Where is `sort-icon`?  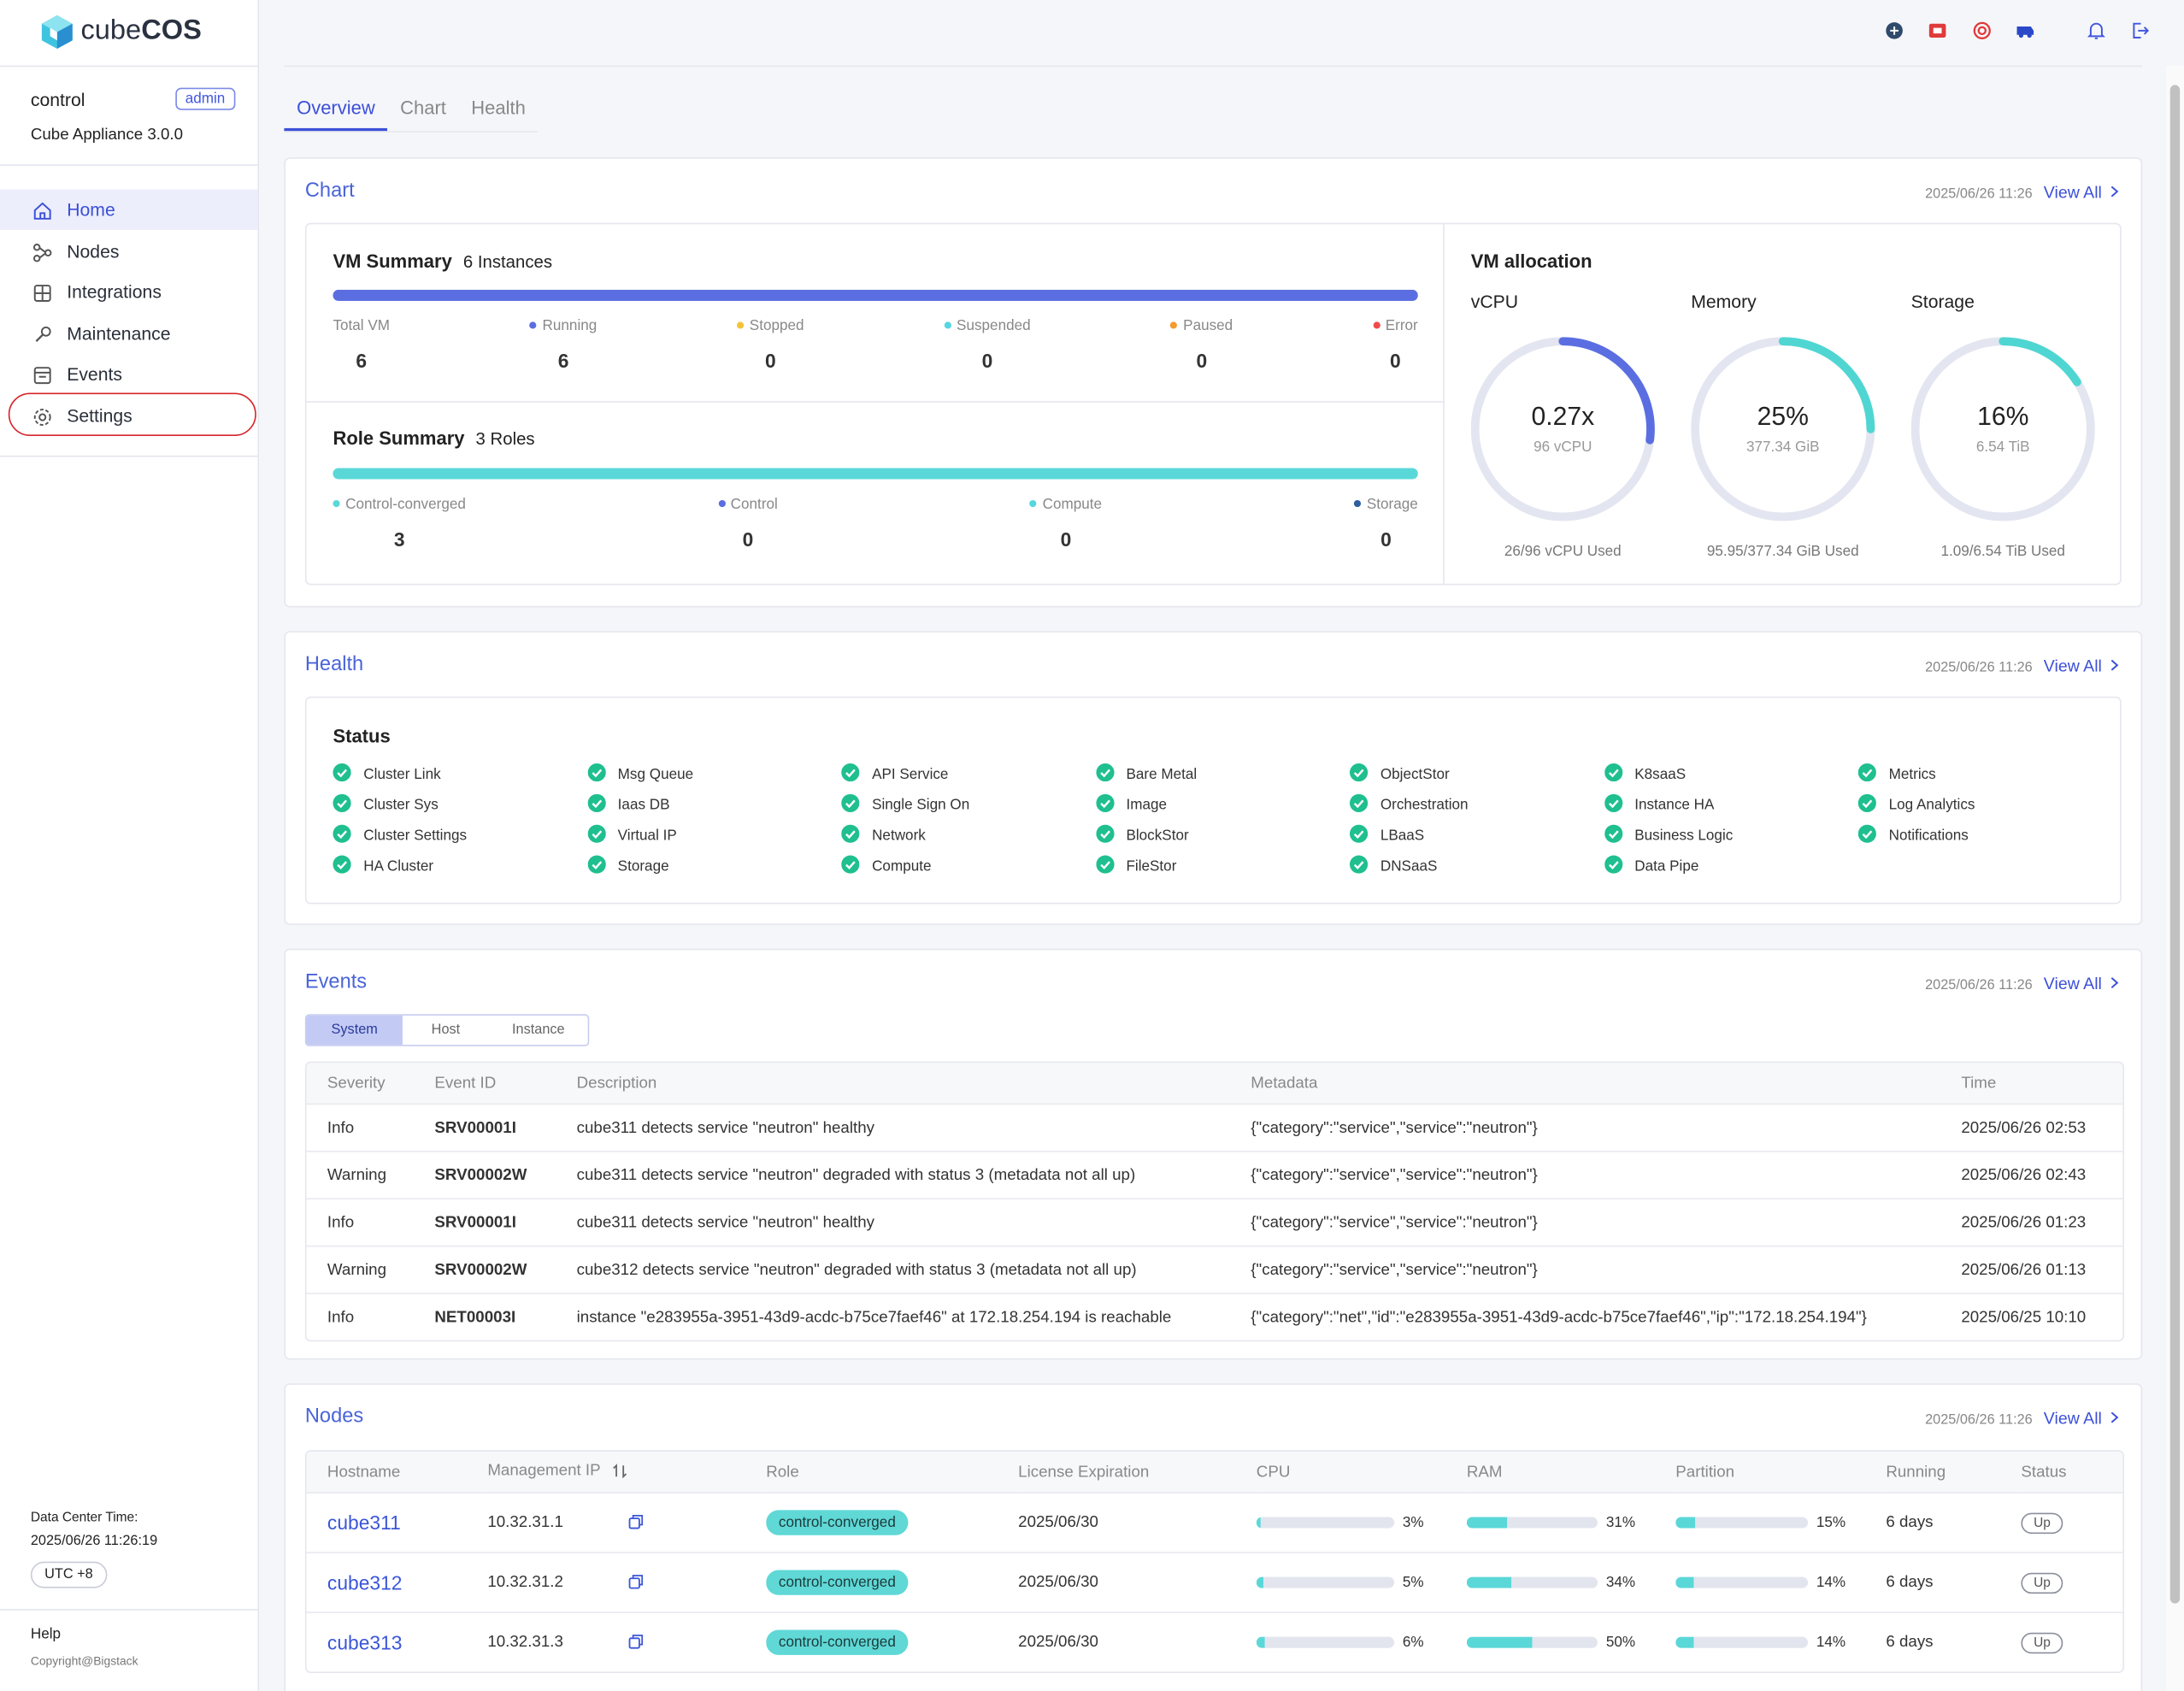 sort-icon is located at coordinates (620, 1472).